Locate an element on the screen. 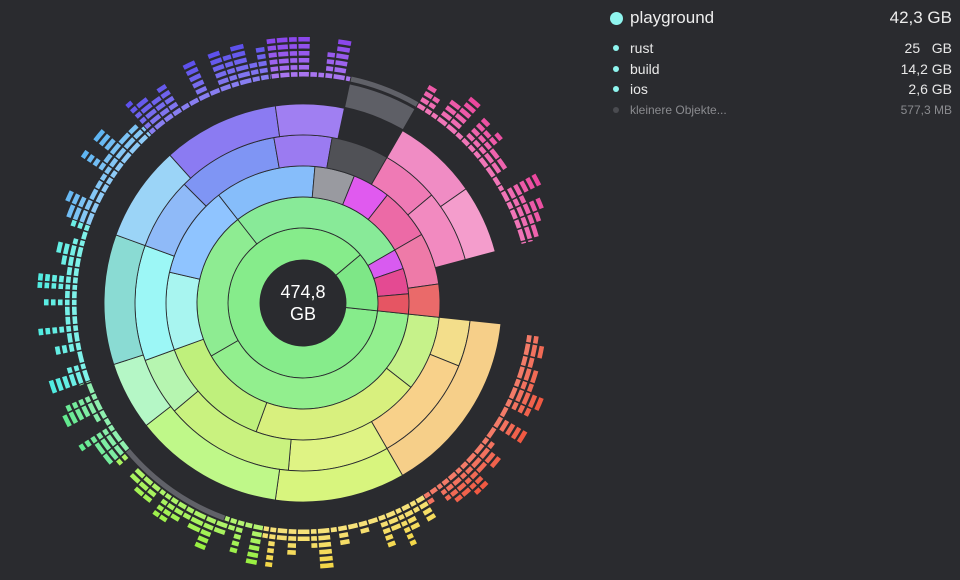 Image resolution: width=960 pixels, height=580 pixels. legend-item-rust: rust 25 GB is located at coordinates (781, 48).